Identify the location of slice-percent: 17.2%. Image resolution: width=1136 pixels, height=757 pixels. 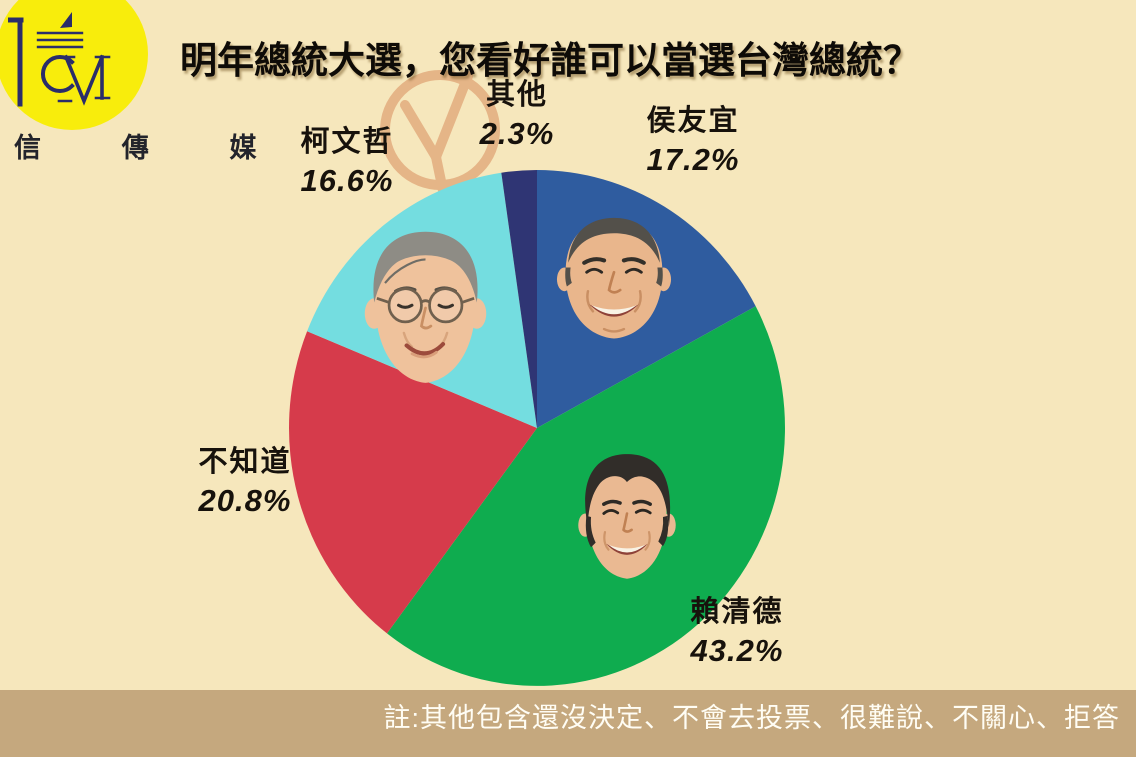
(693, 160).